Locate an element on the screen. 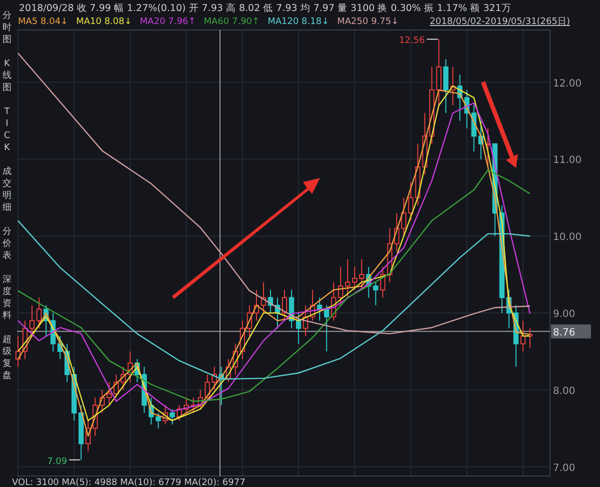 Image resolution: width=600 pixels, height=487 pixels. text: 分价表 is located at coordinates (7, 243).